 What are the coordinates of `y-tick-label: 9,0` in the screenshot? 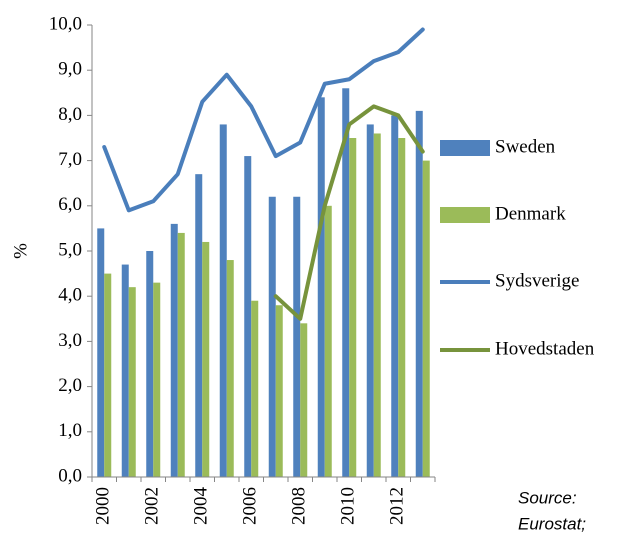 It's located at (70, 69).